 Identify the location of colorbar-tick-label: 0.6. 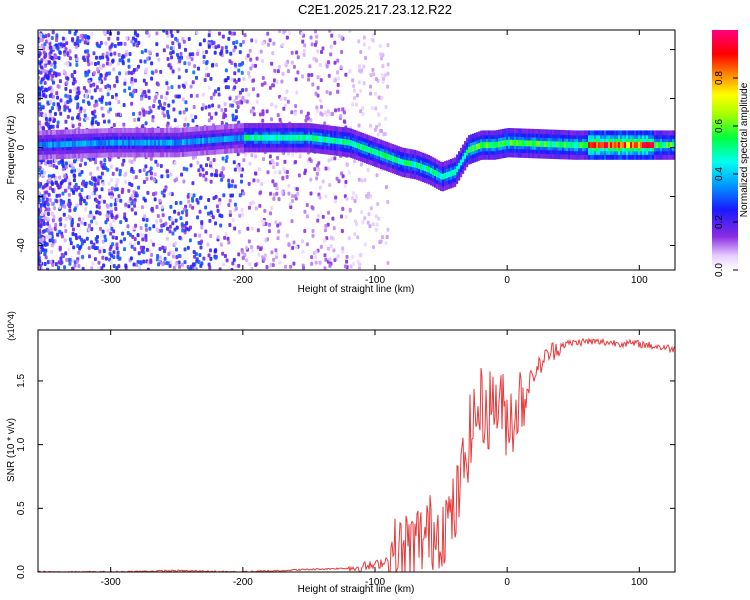
(719, 126).